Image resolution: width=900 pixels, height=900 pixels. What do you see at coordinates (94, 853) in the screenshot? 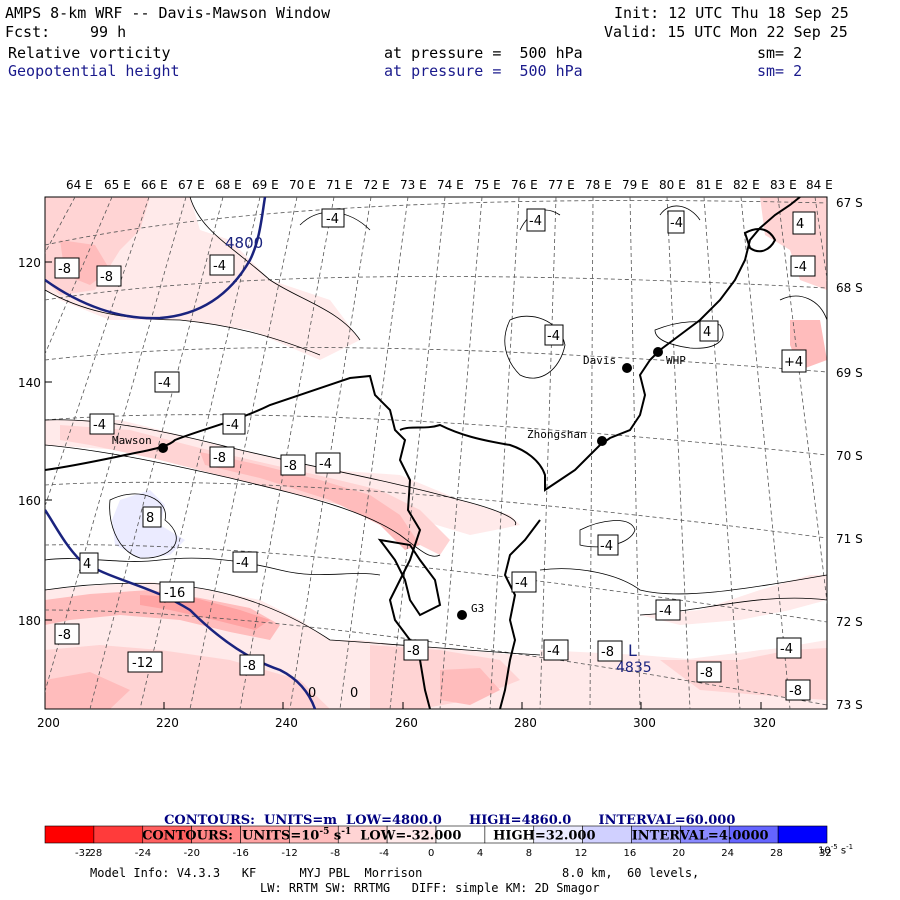
I see `colorbar-tick-label: -28` at bounding box center [94, 853].